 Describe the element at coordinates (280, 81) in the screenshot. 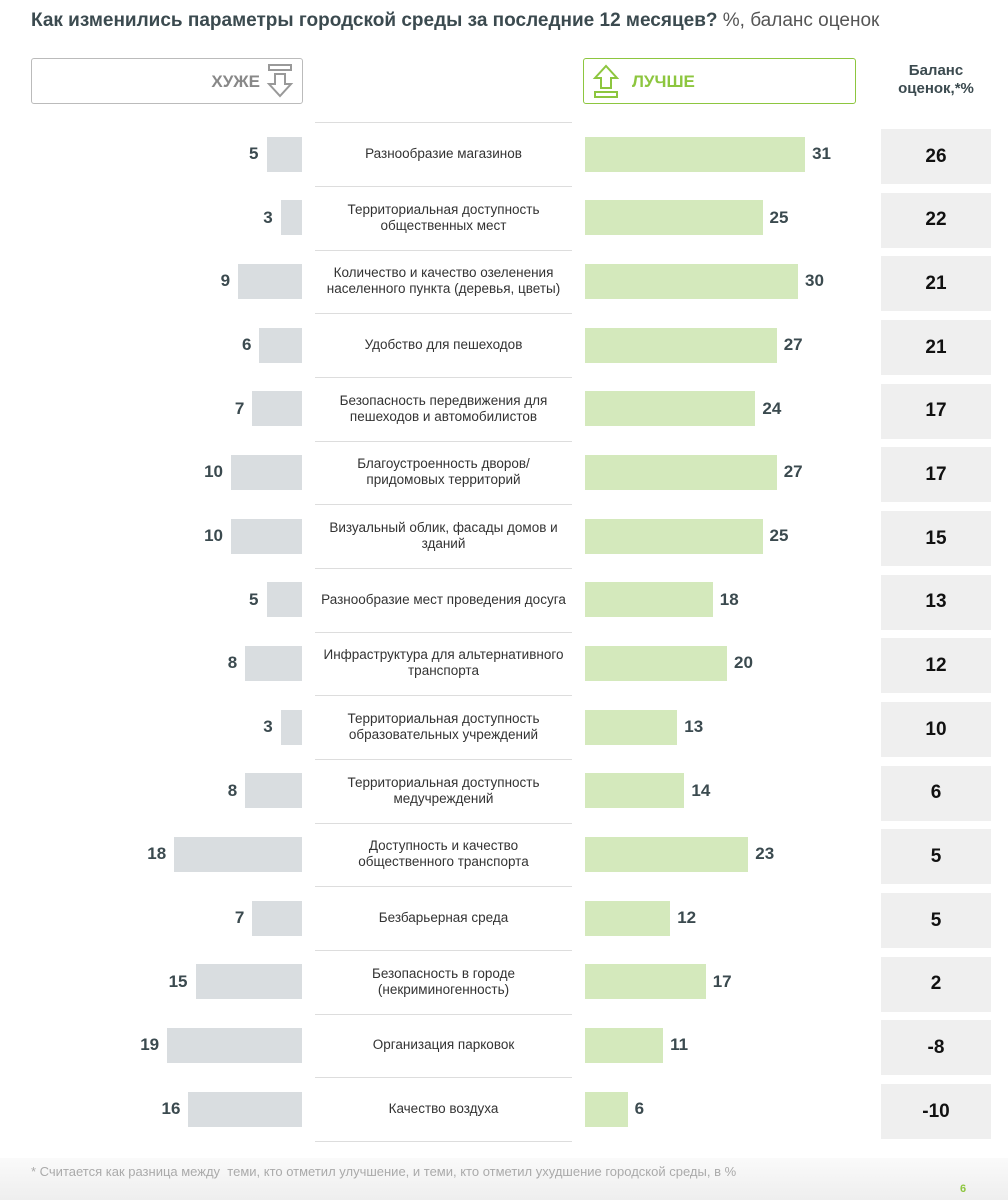

I see `down-arrow-icon` at that location.